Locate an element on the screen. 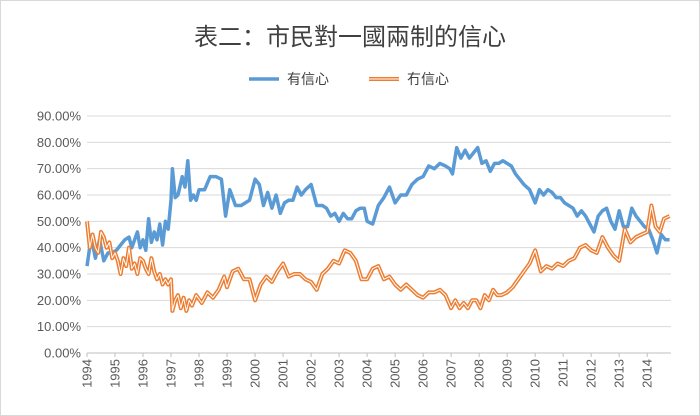 The width and height of the screenshot is (700, 416). y-tick-label: 0.00% is located at coordinates (62, 353).